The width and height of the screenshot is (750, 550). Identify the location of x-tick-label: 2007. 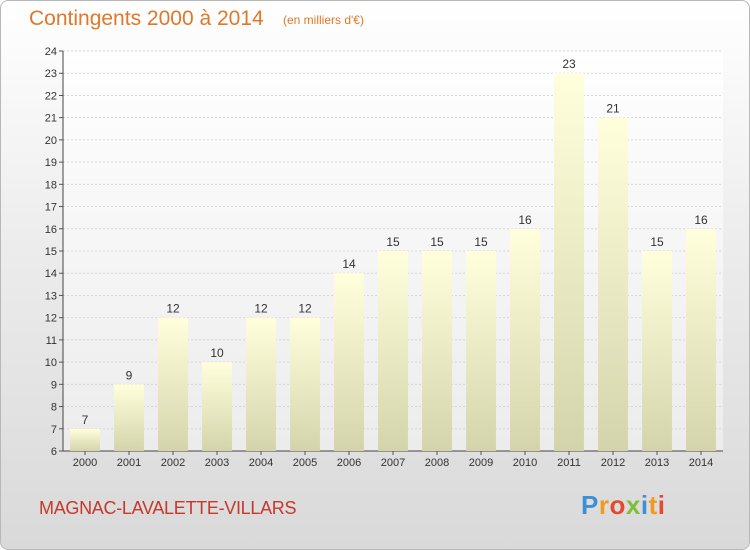
(393, 463).